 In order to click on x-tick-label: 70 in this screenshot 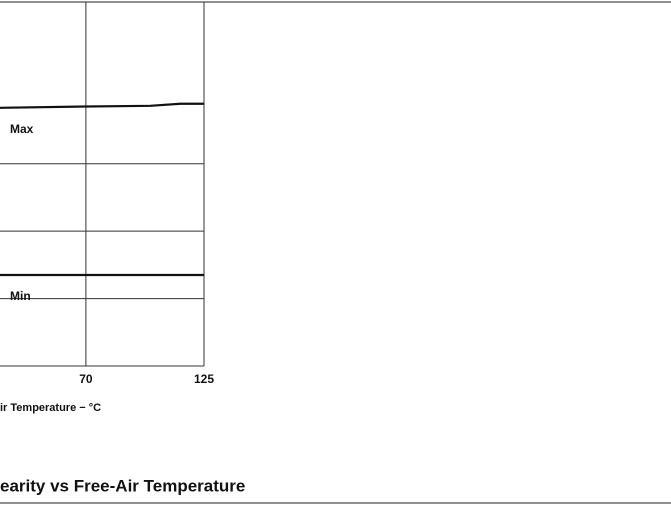, I will do `click(86, 379)`.